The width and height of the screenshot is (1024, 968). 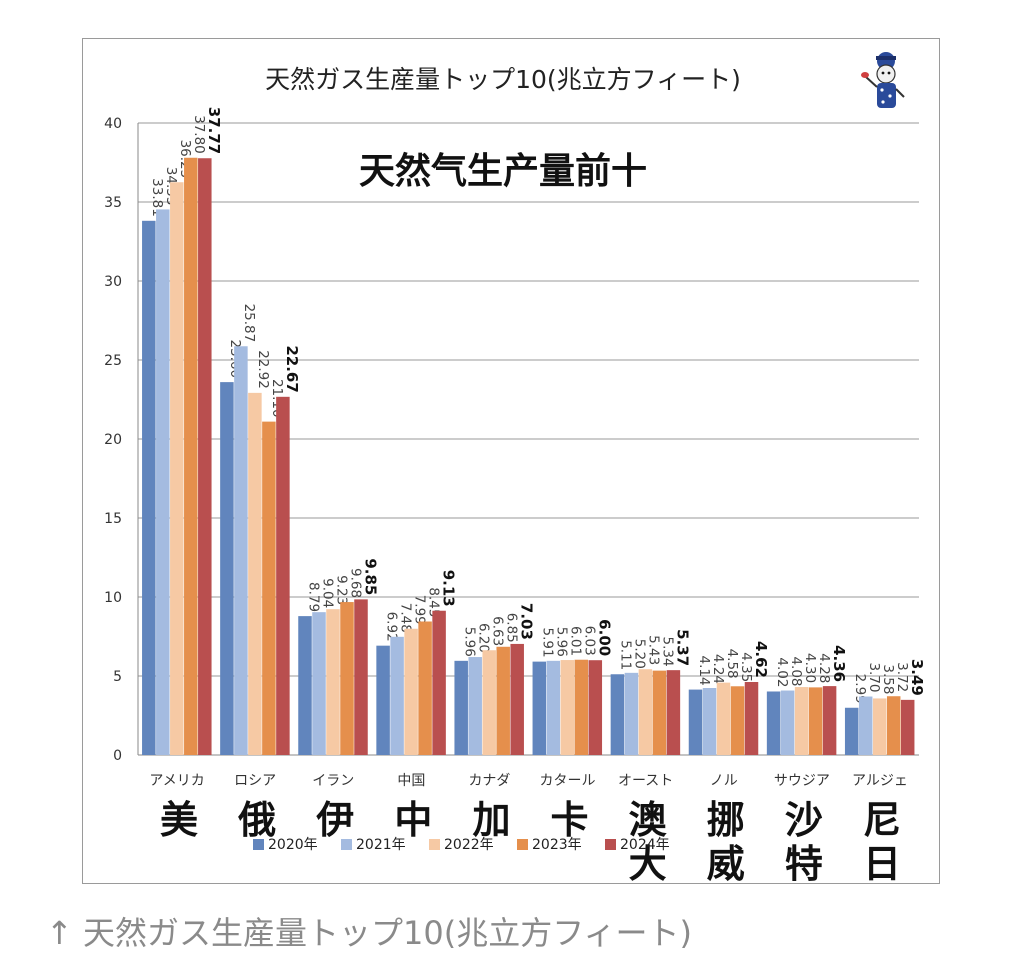 I want to click on data-label: 6.20, so click(x=483, y=638).